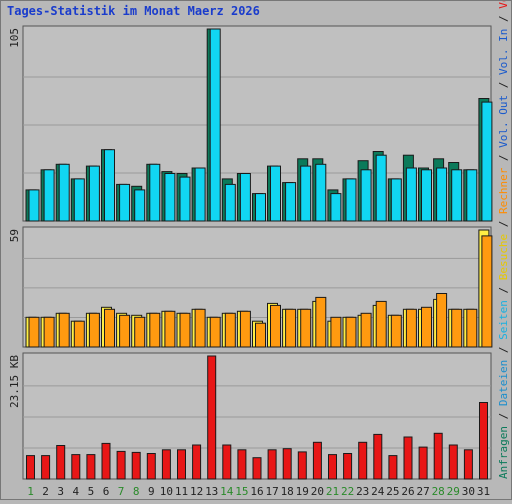  I want to click on x-tick-label-18: 18, so click(287, 491).